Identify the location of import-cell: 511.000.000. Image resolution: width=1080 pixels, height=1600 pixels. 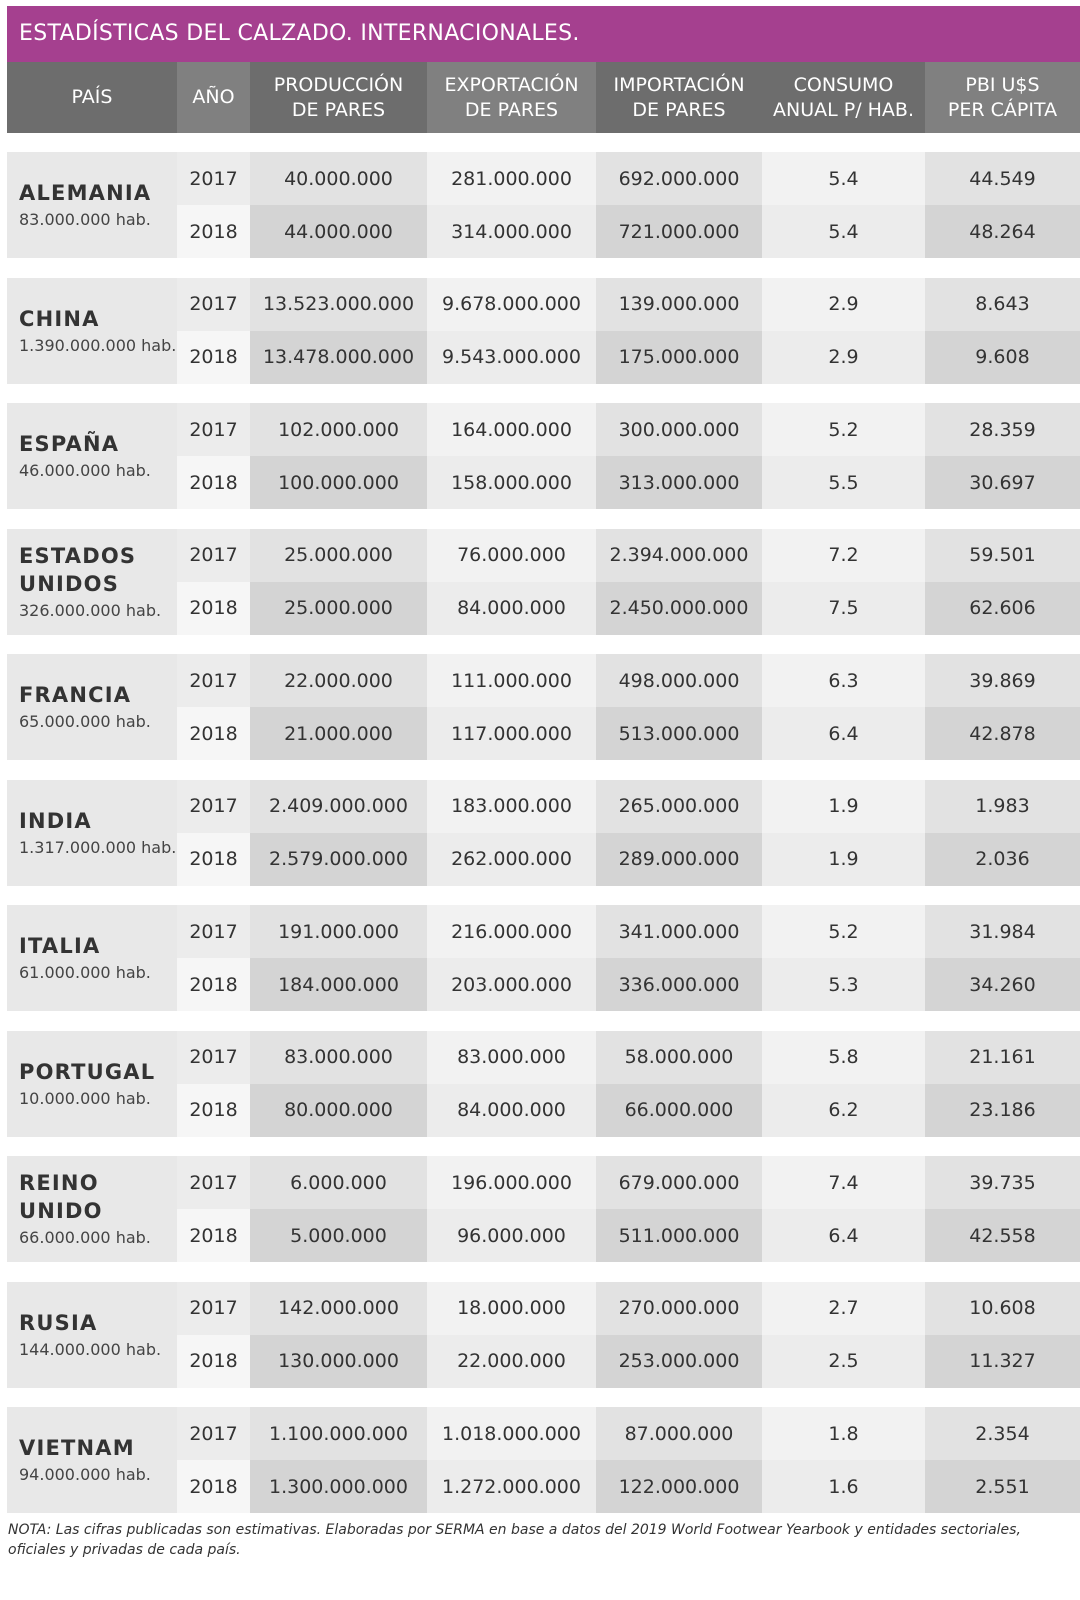
(679, 1235).